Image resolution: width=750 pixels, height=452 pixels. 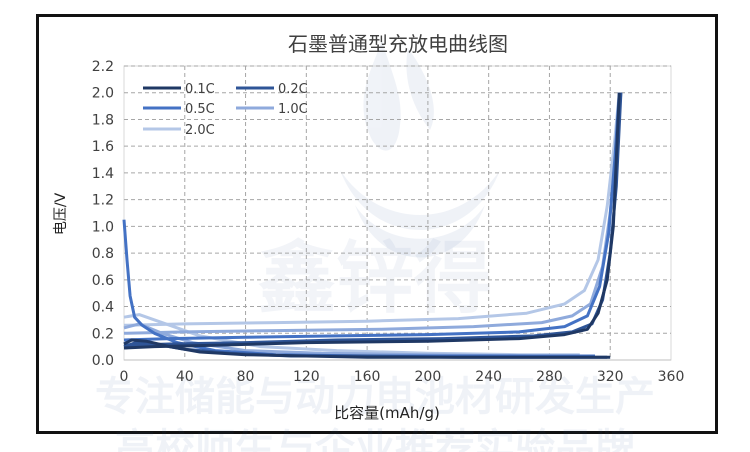 I want to click on x-tick-label: 200, so click(x=428, y=377).